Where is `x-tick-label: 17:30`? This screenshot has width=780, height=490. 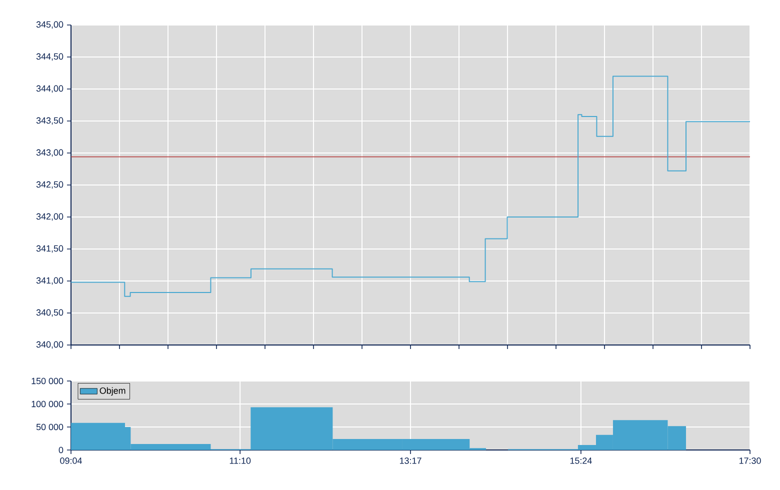
x-tick-label: 17:30 is located at coordinates (750, 461).